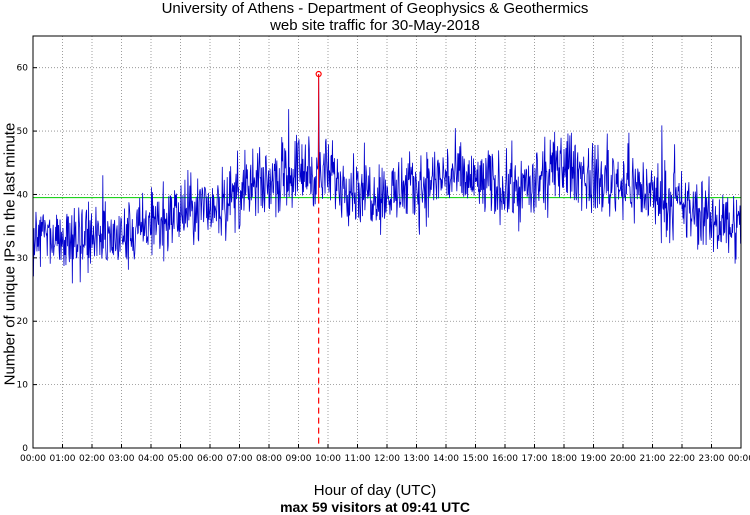  Describe the element at coordinates (240, 459) in the screenshot. I see `x-tick-label: 07:00` at that location.